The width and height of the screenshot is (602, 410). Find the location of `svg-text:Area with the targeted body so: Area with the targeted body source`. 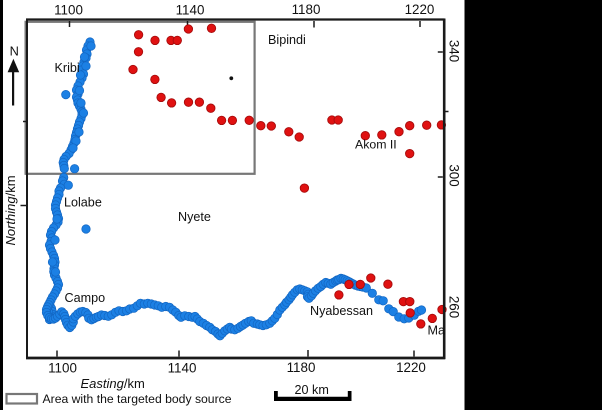

svg-text:Area with the targeted body so: Area with the targeted body source is located at coordinates (137, 399).